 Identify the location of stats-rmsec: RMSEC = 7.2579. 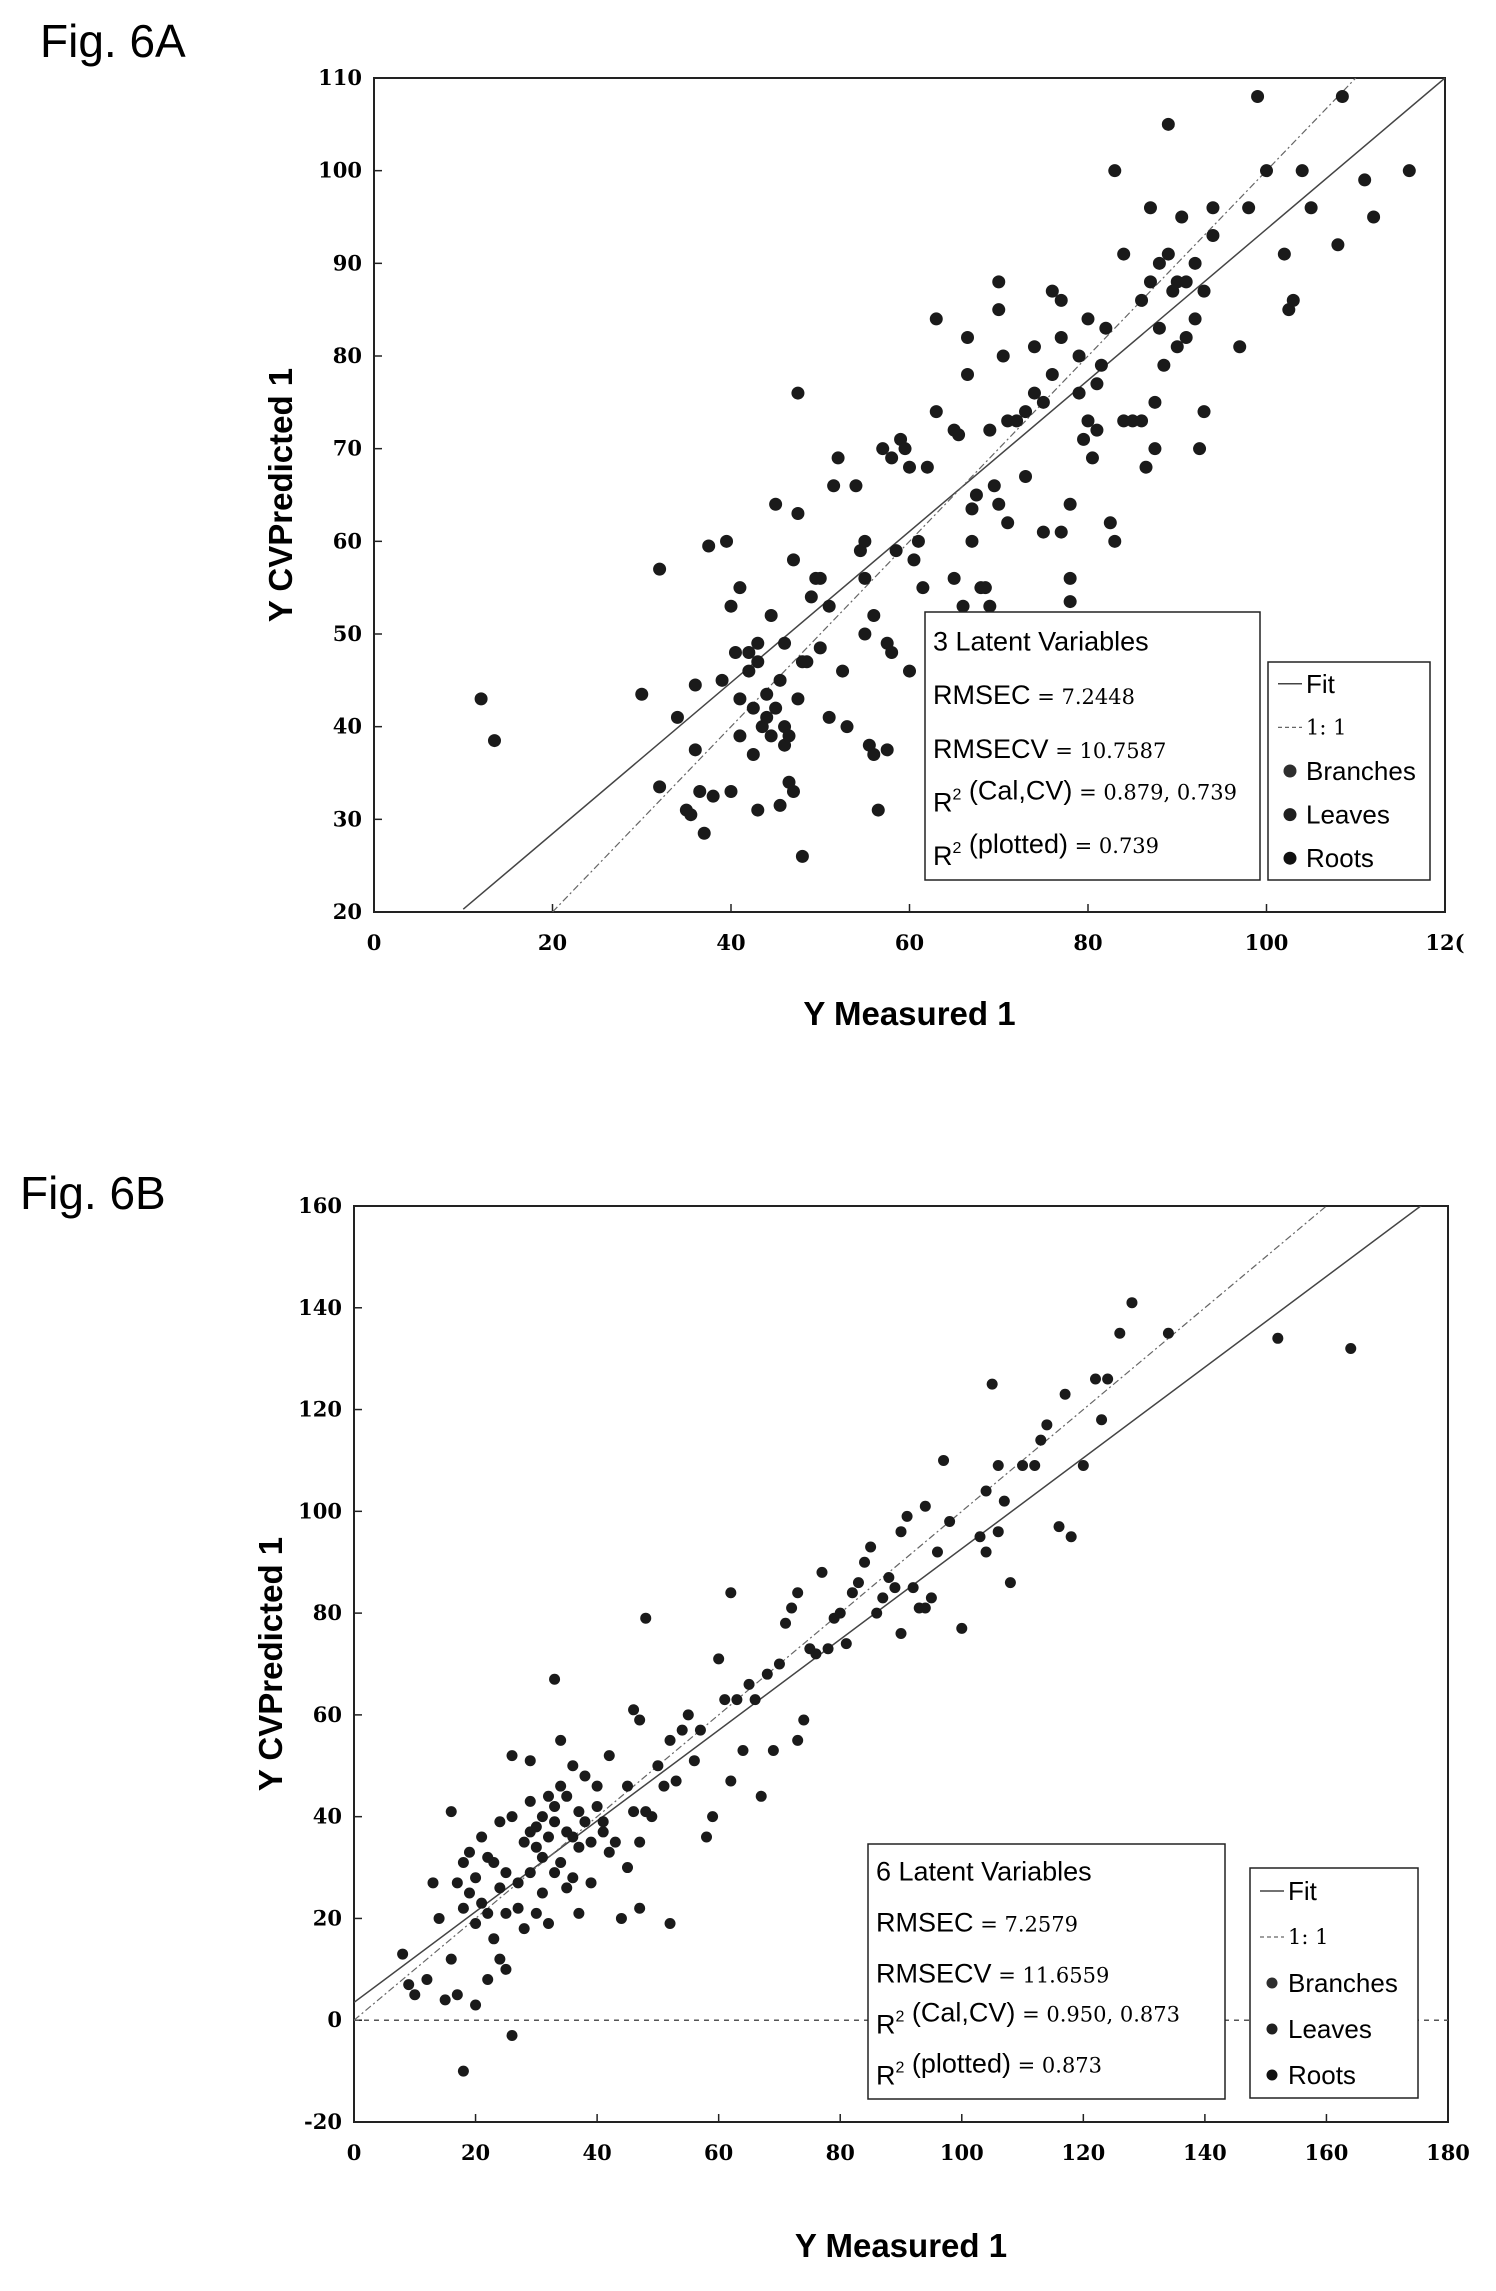
(977, 1923).